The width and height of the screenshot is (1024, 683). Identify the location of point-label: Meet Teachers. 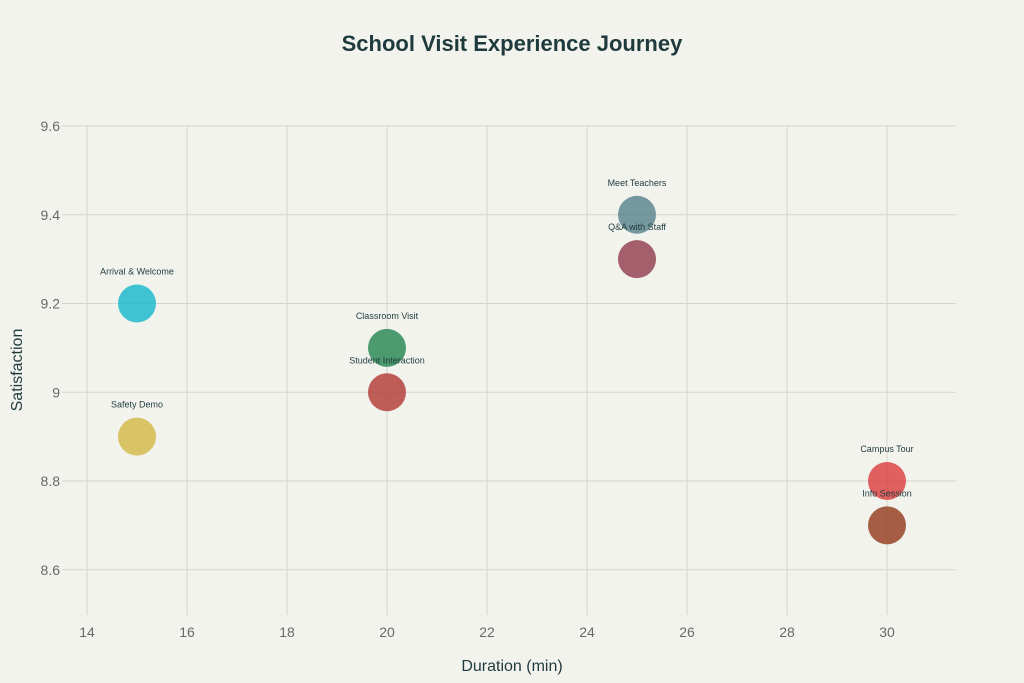
(637, 183).